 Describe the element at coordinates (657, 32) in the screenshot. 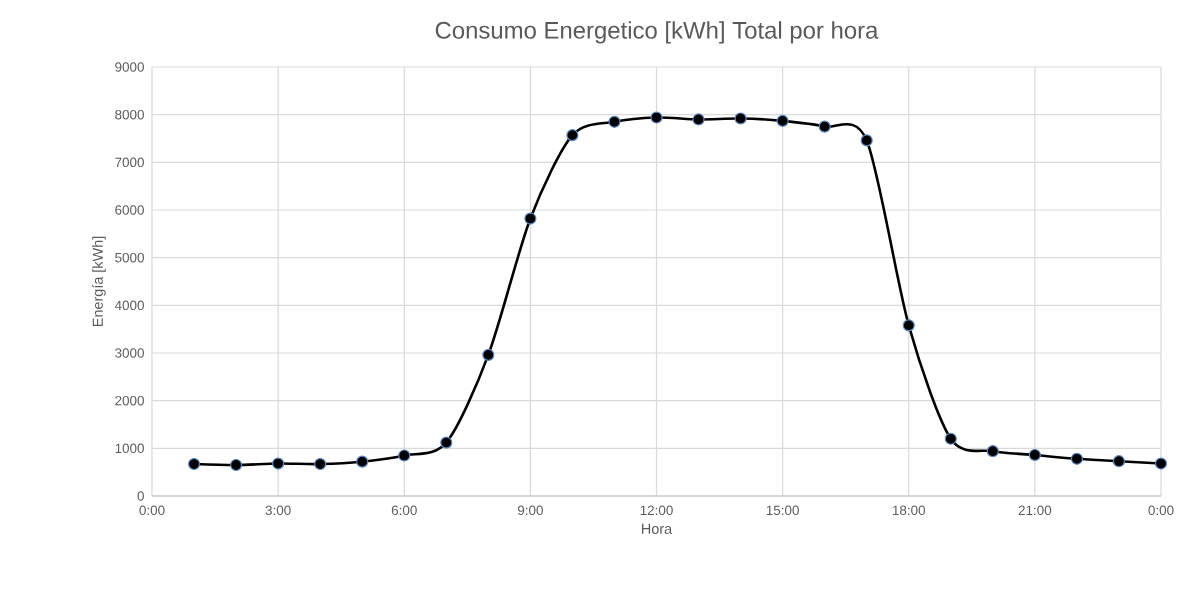

I see `chart-title: Consumo Energetico [kWh] Total por hora` at that location.